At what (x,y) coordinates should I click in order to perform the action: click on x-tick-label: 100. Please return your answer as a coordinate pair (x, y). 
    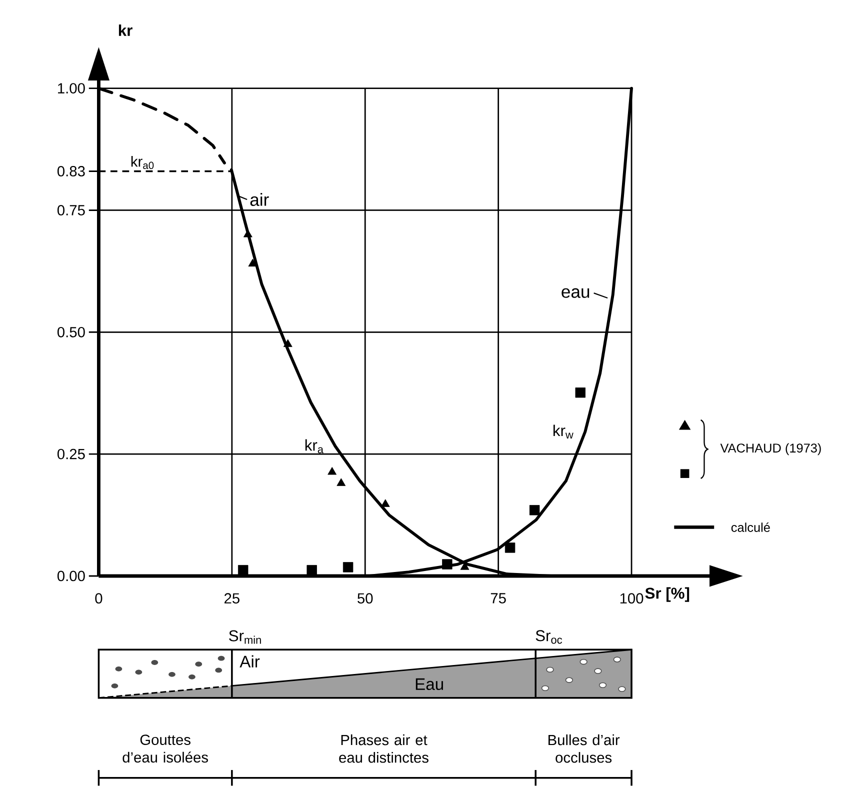
    Looking at the image, I should click on (632, 598).